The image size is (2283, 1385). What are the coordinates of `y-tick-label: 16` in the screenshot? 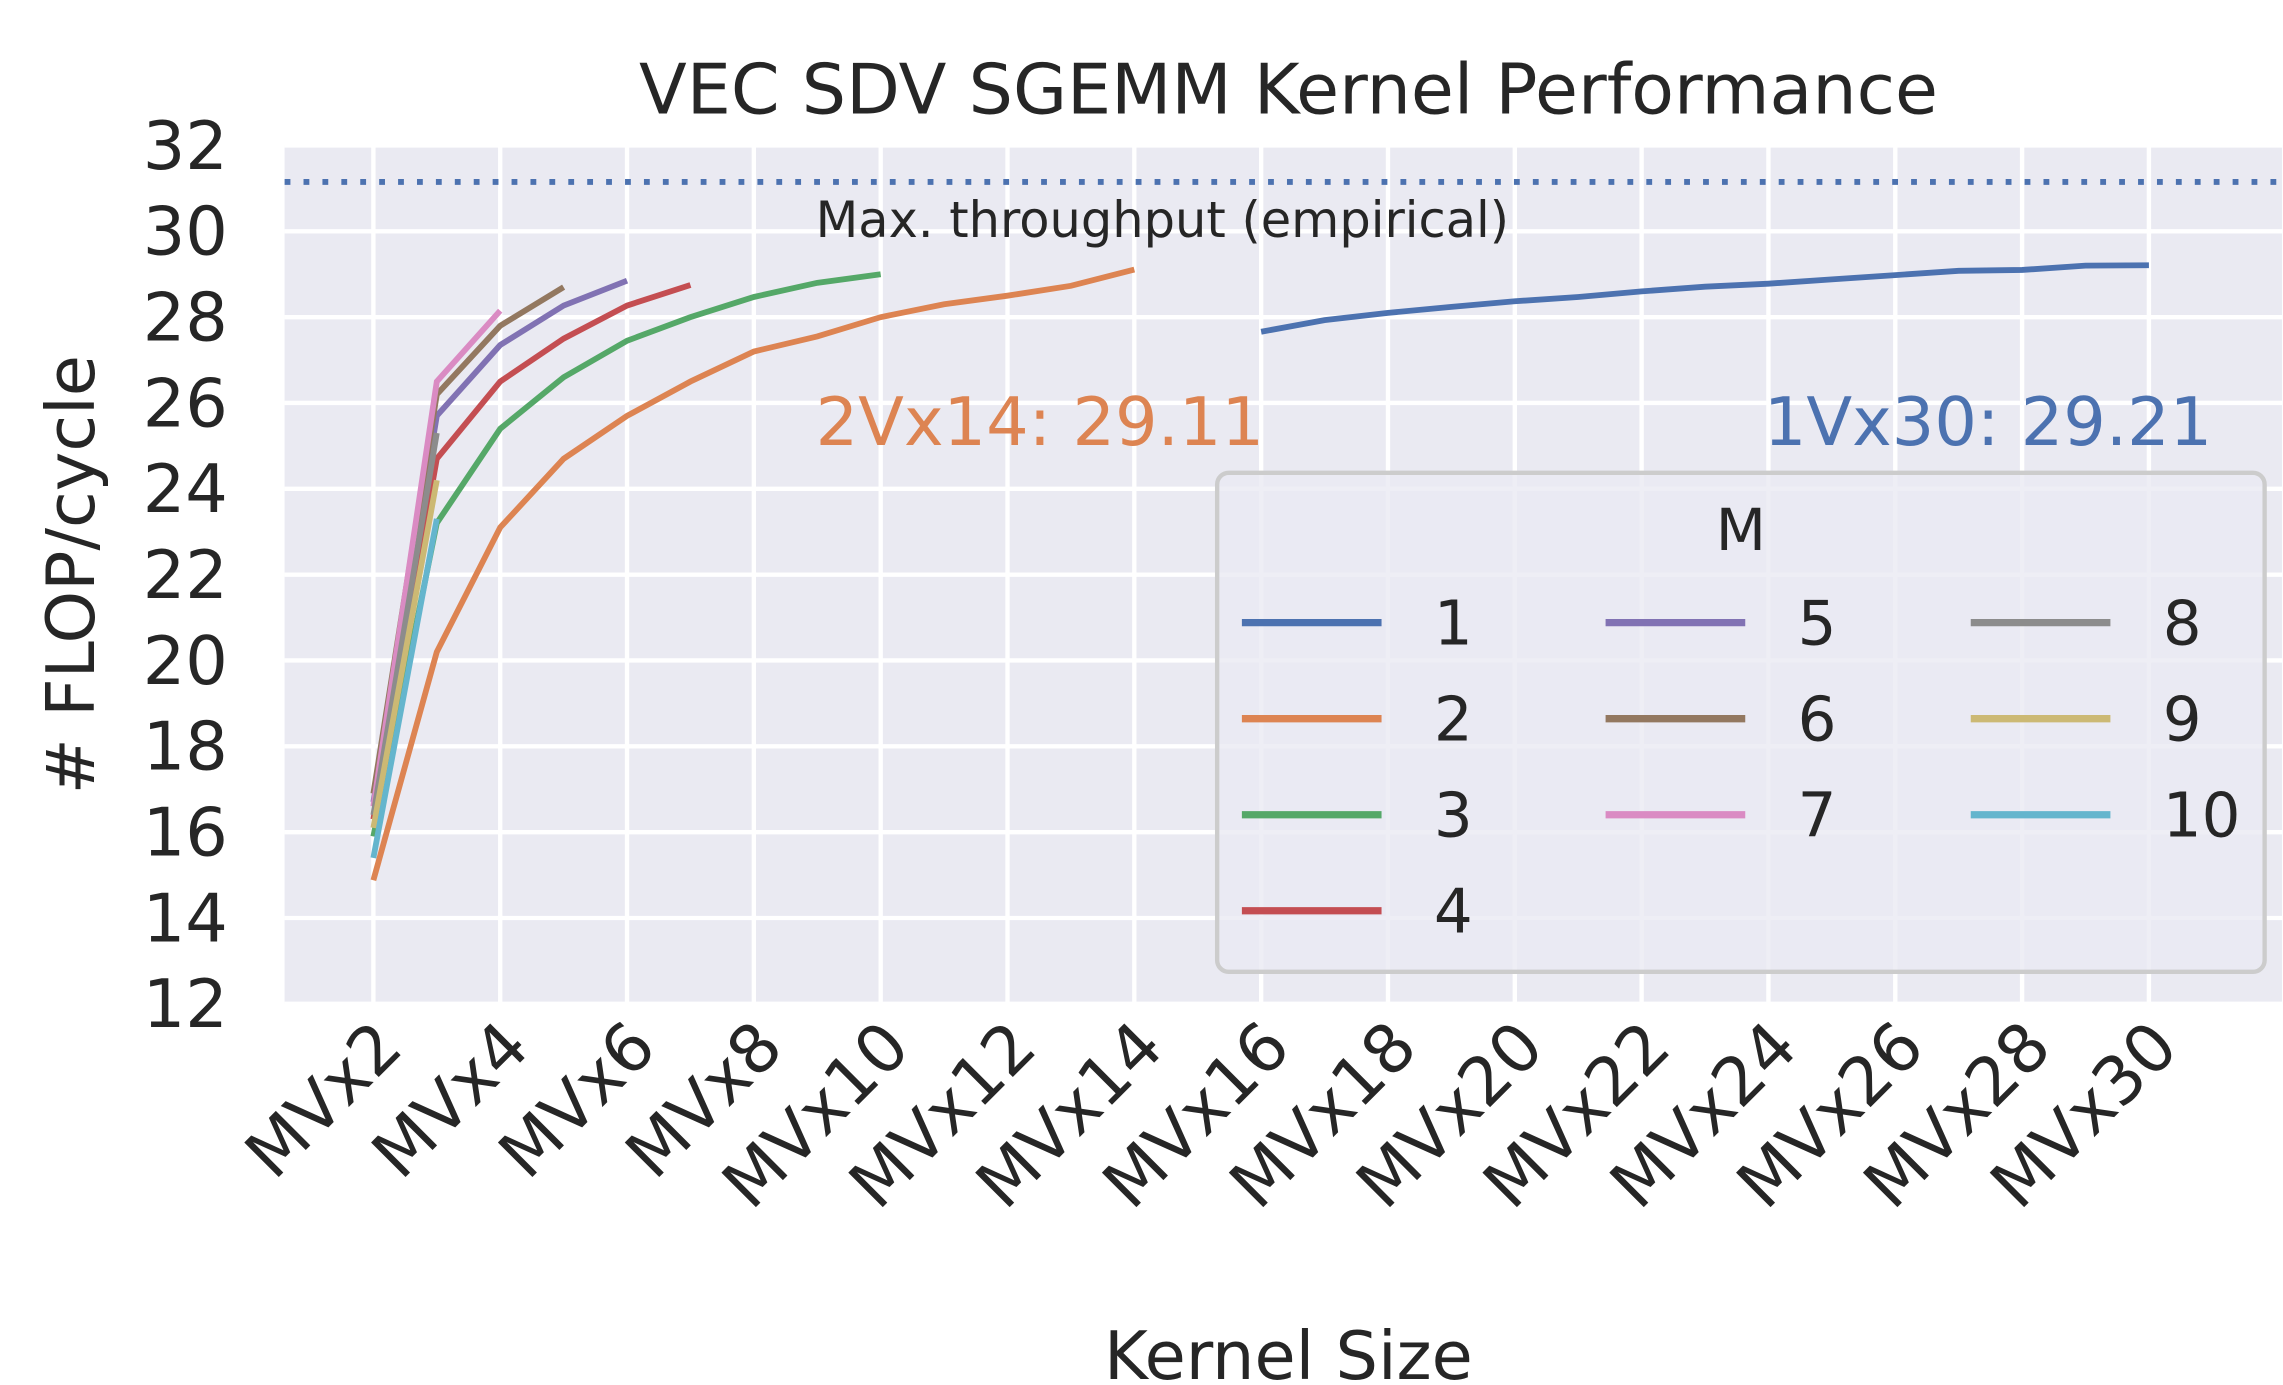 It's located at (185, 832).